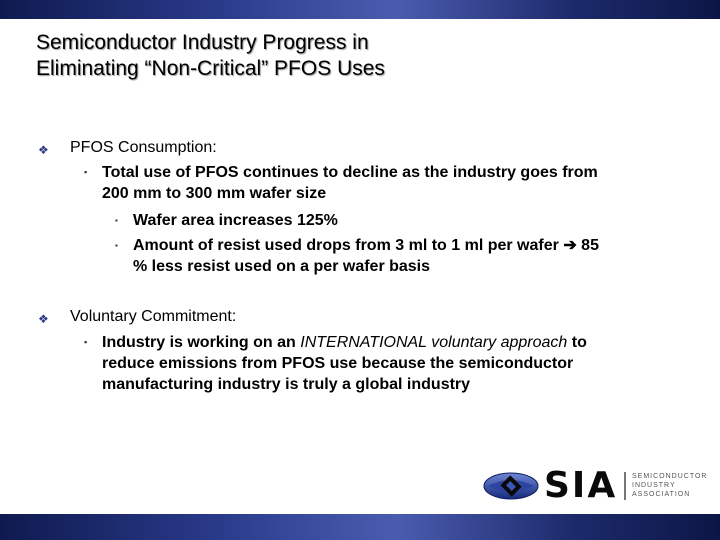  Describe the element at coordinates (577, 342) in the screenshot. I see `voluntary-line-1b: to` at that location.